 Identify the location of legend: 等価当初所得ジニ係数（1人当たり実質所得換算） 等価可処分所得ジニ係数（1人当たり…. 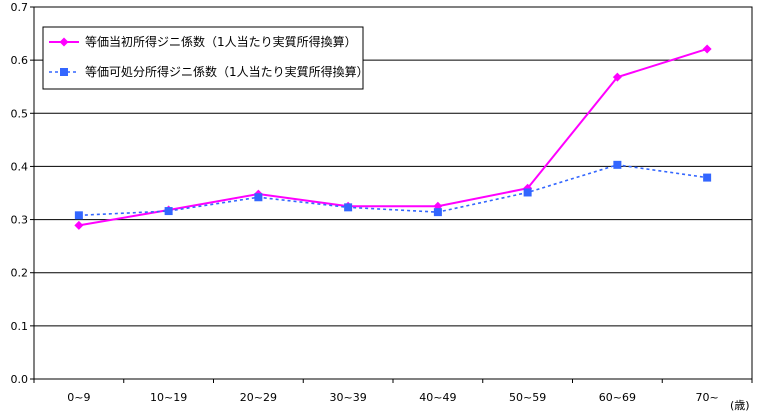
(205, 58).